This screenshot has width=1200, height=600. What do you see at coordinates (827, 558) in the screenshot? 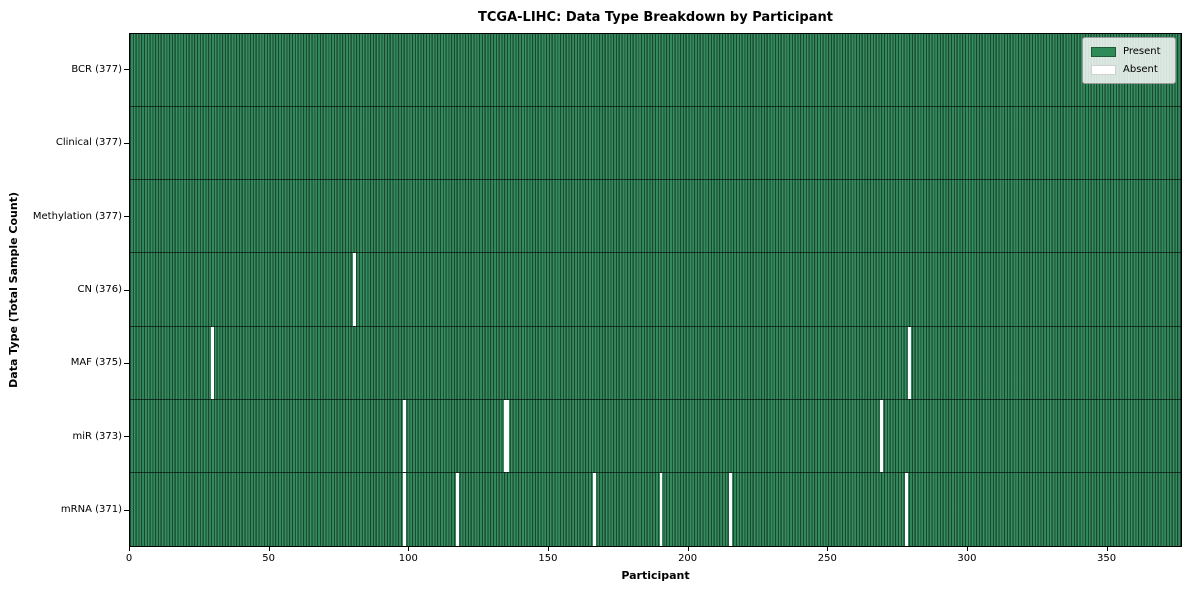
I see `x-tick-label: 250` at bounding box center [827, 558].